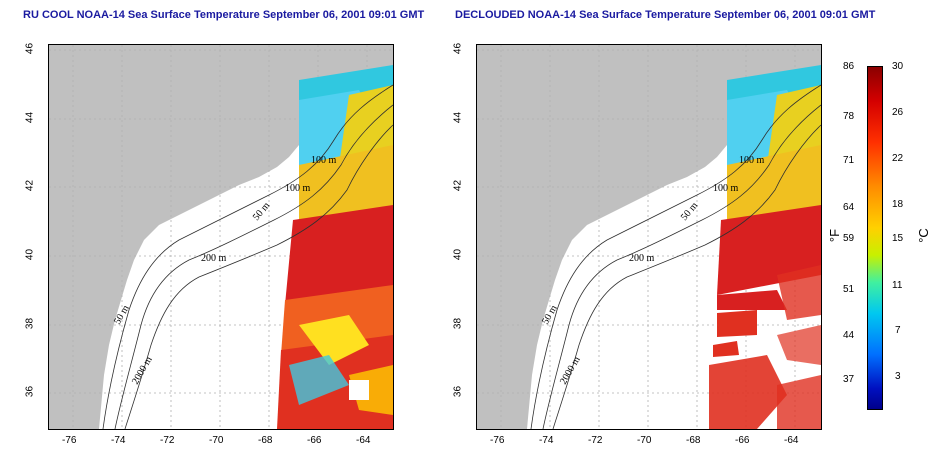 This screenshot has width=950, height=475. I want to click on cb-f-label: 64, so click(849, 207).